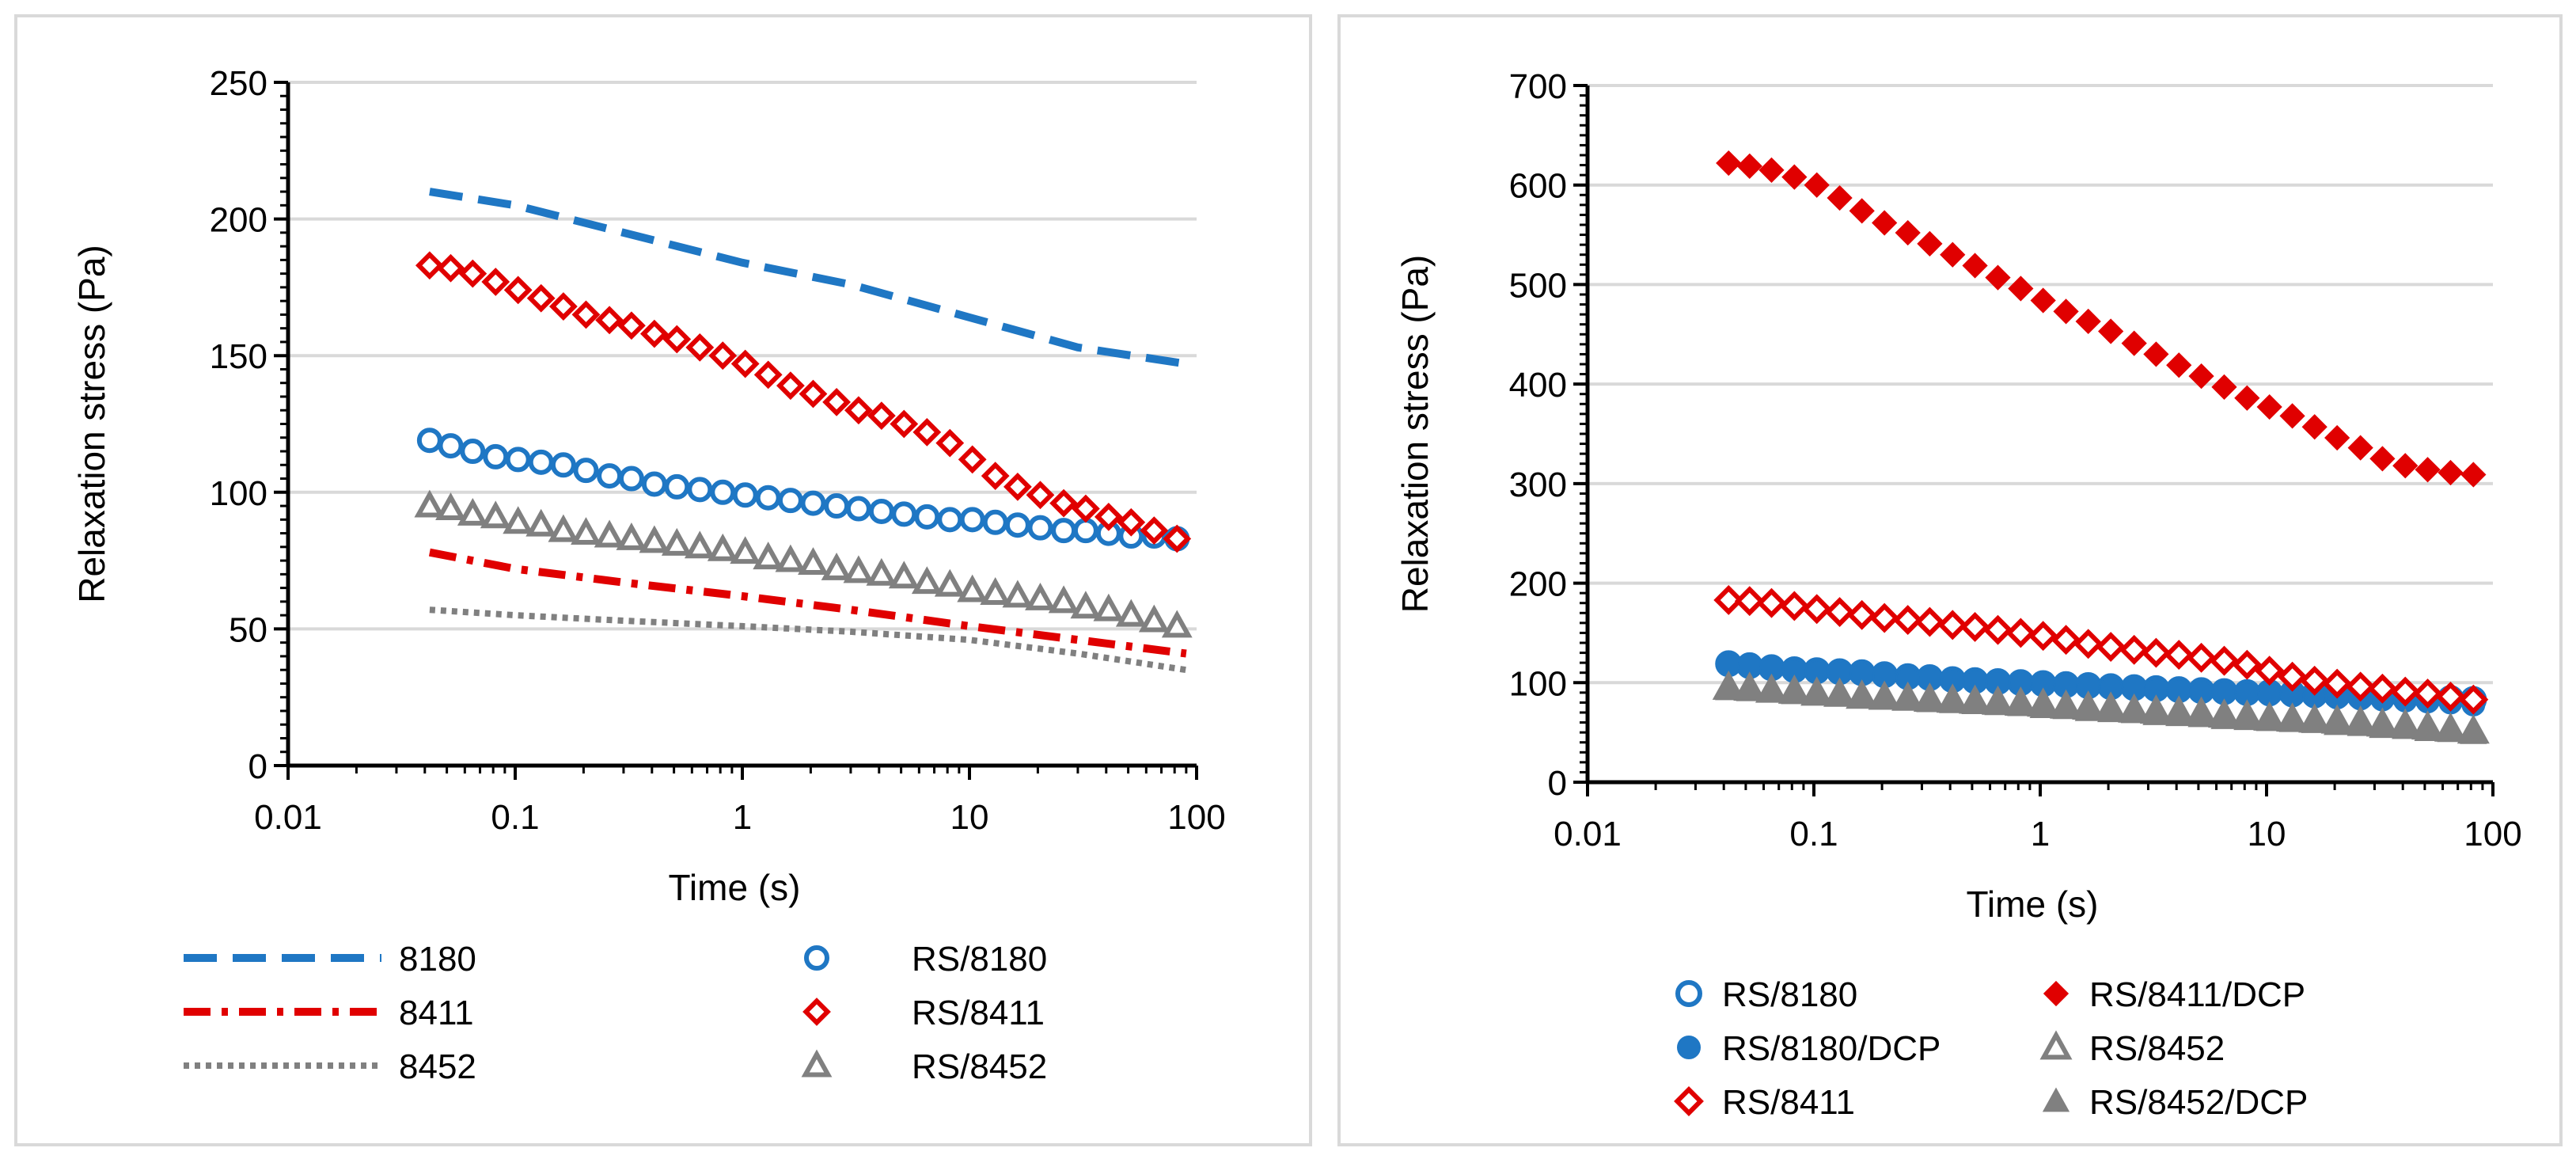 The image size is (2576, 1163). What do you see at coordinates (257, 766) in the screenshot?
I see `y-tick-label: 0` at bounding box center [257, 766].